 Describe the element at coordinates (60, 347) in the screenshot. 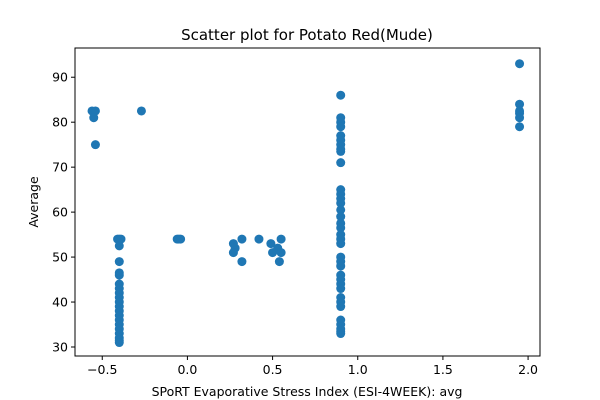

I see `y-tick-label: 30` at that location.